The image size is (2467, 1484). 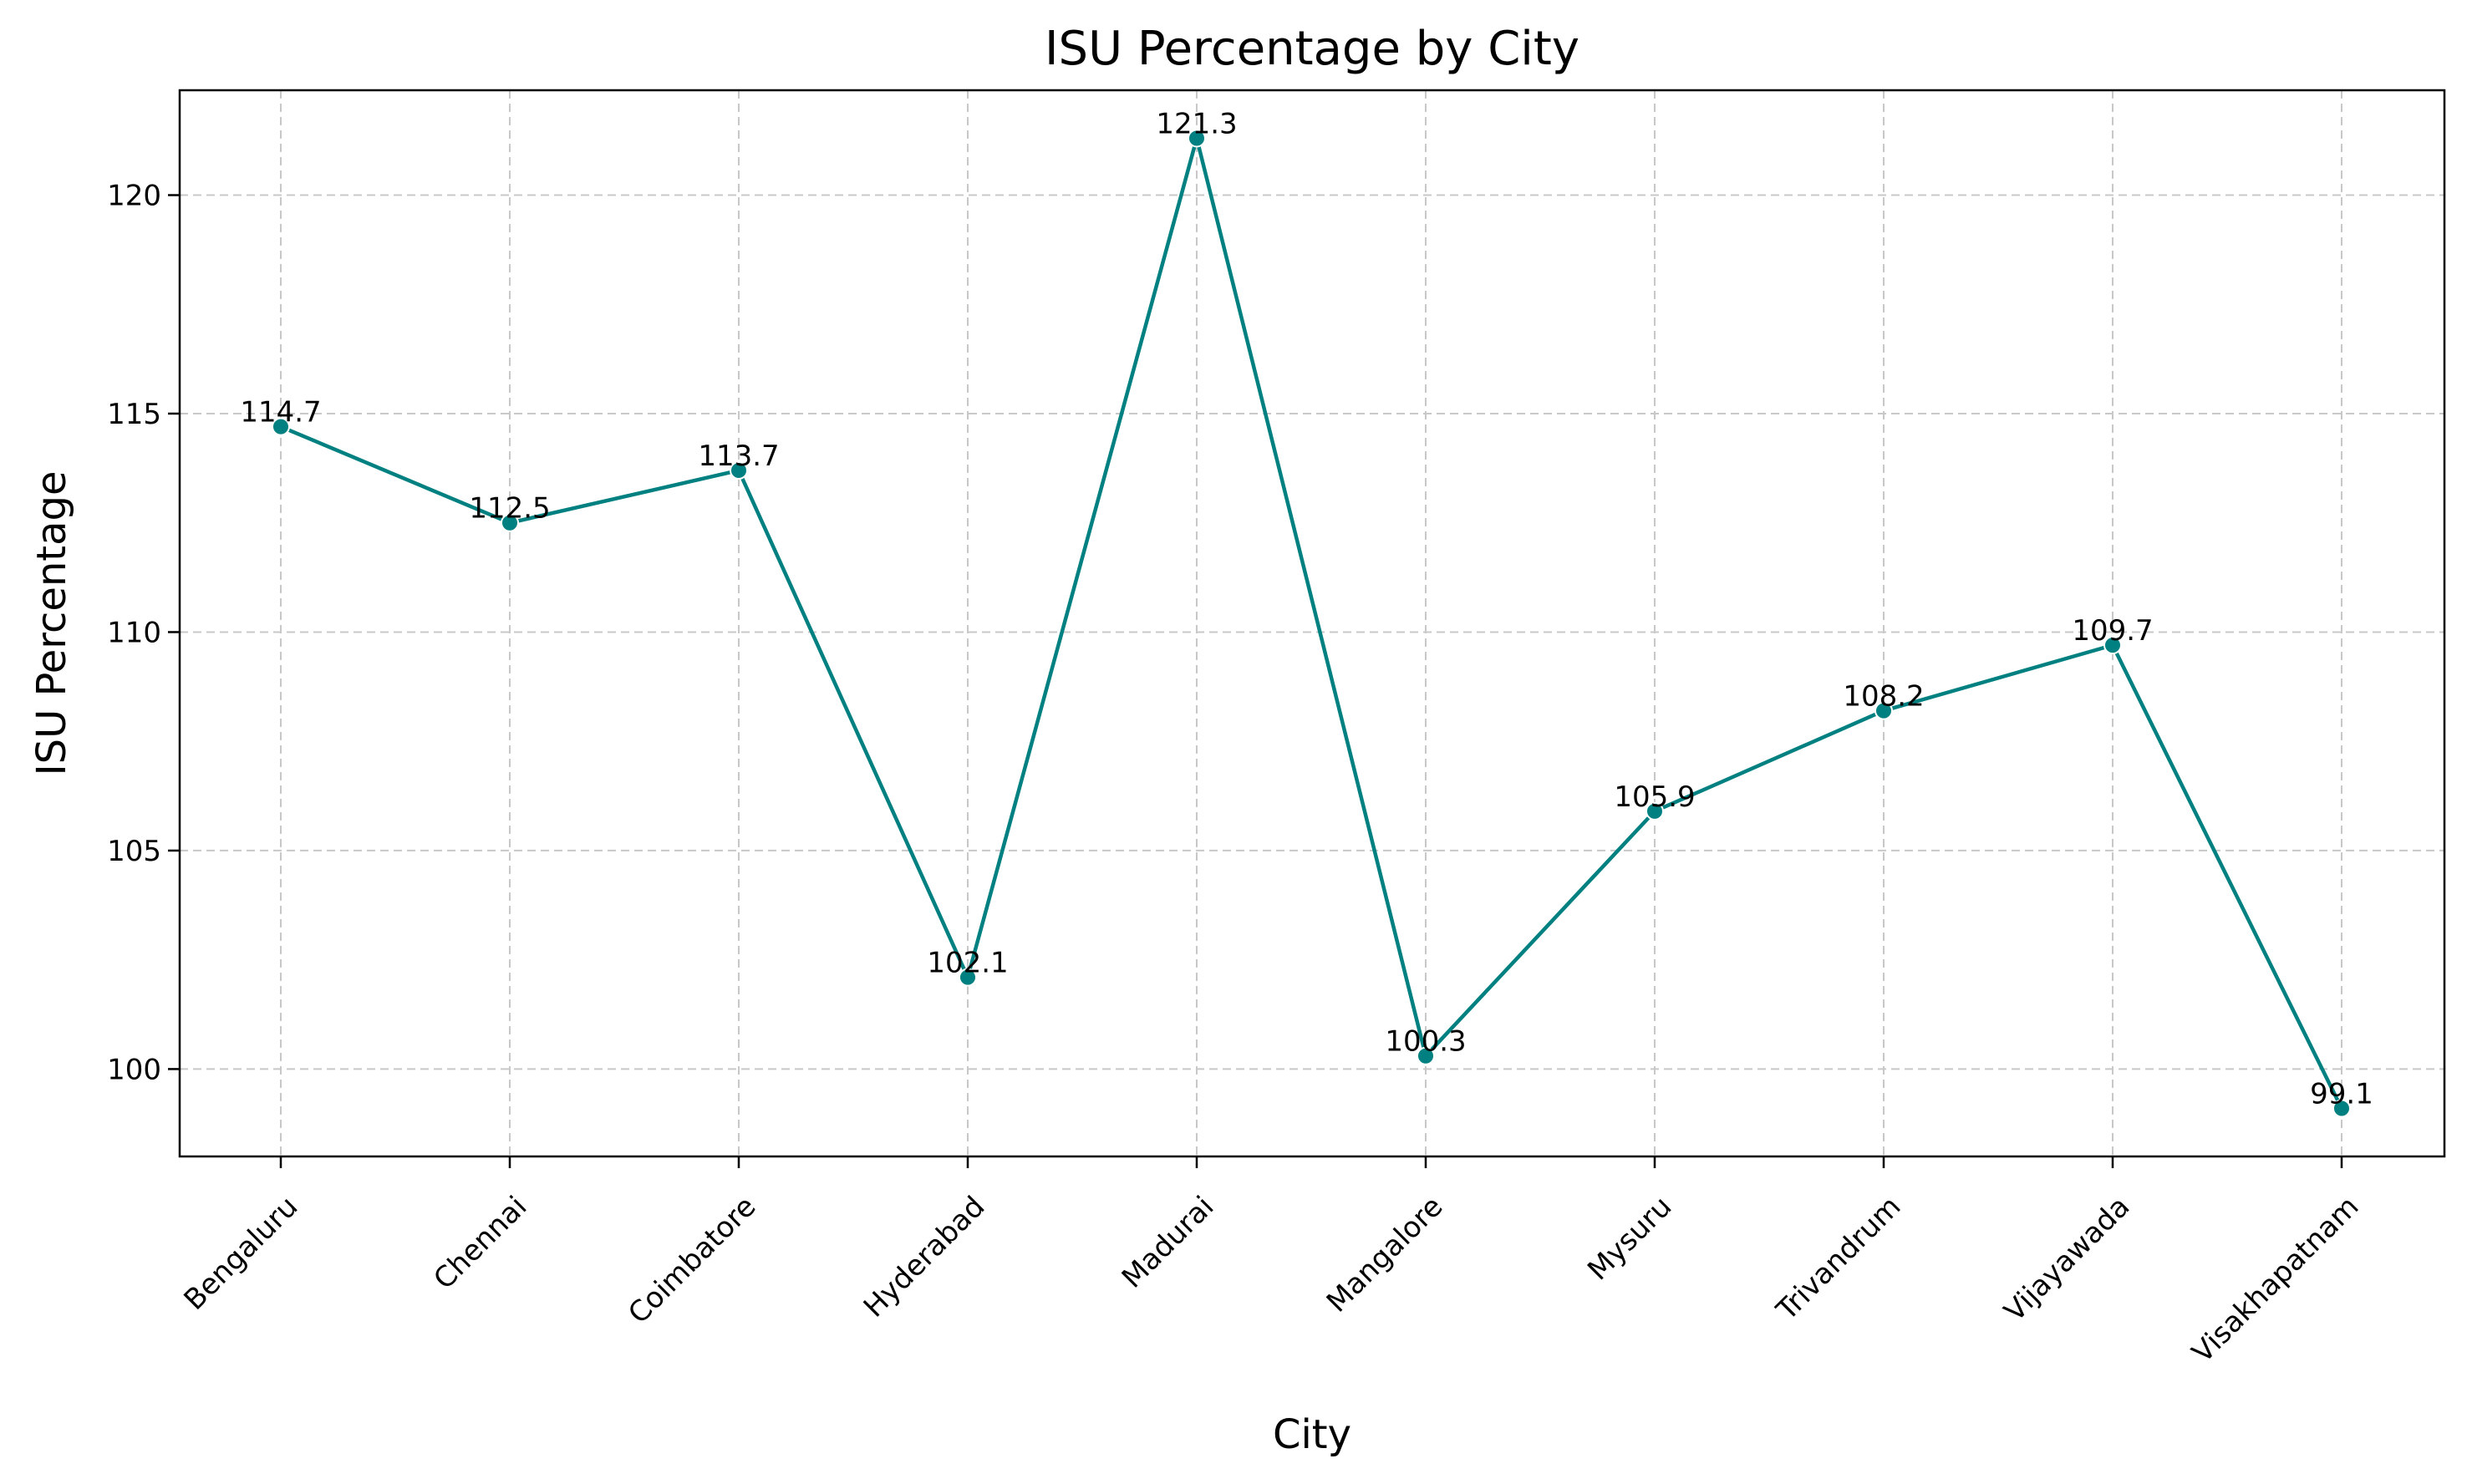 I want to click on data-label: 113.7, so click(x=738, y=456).